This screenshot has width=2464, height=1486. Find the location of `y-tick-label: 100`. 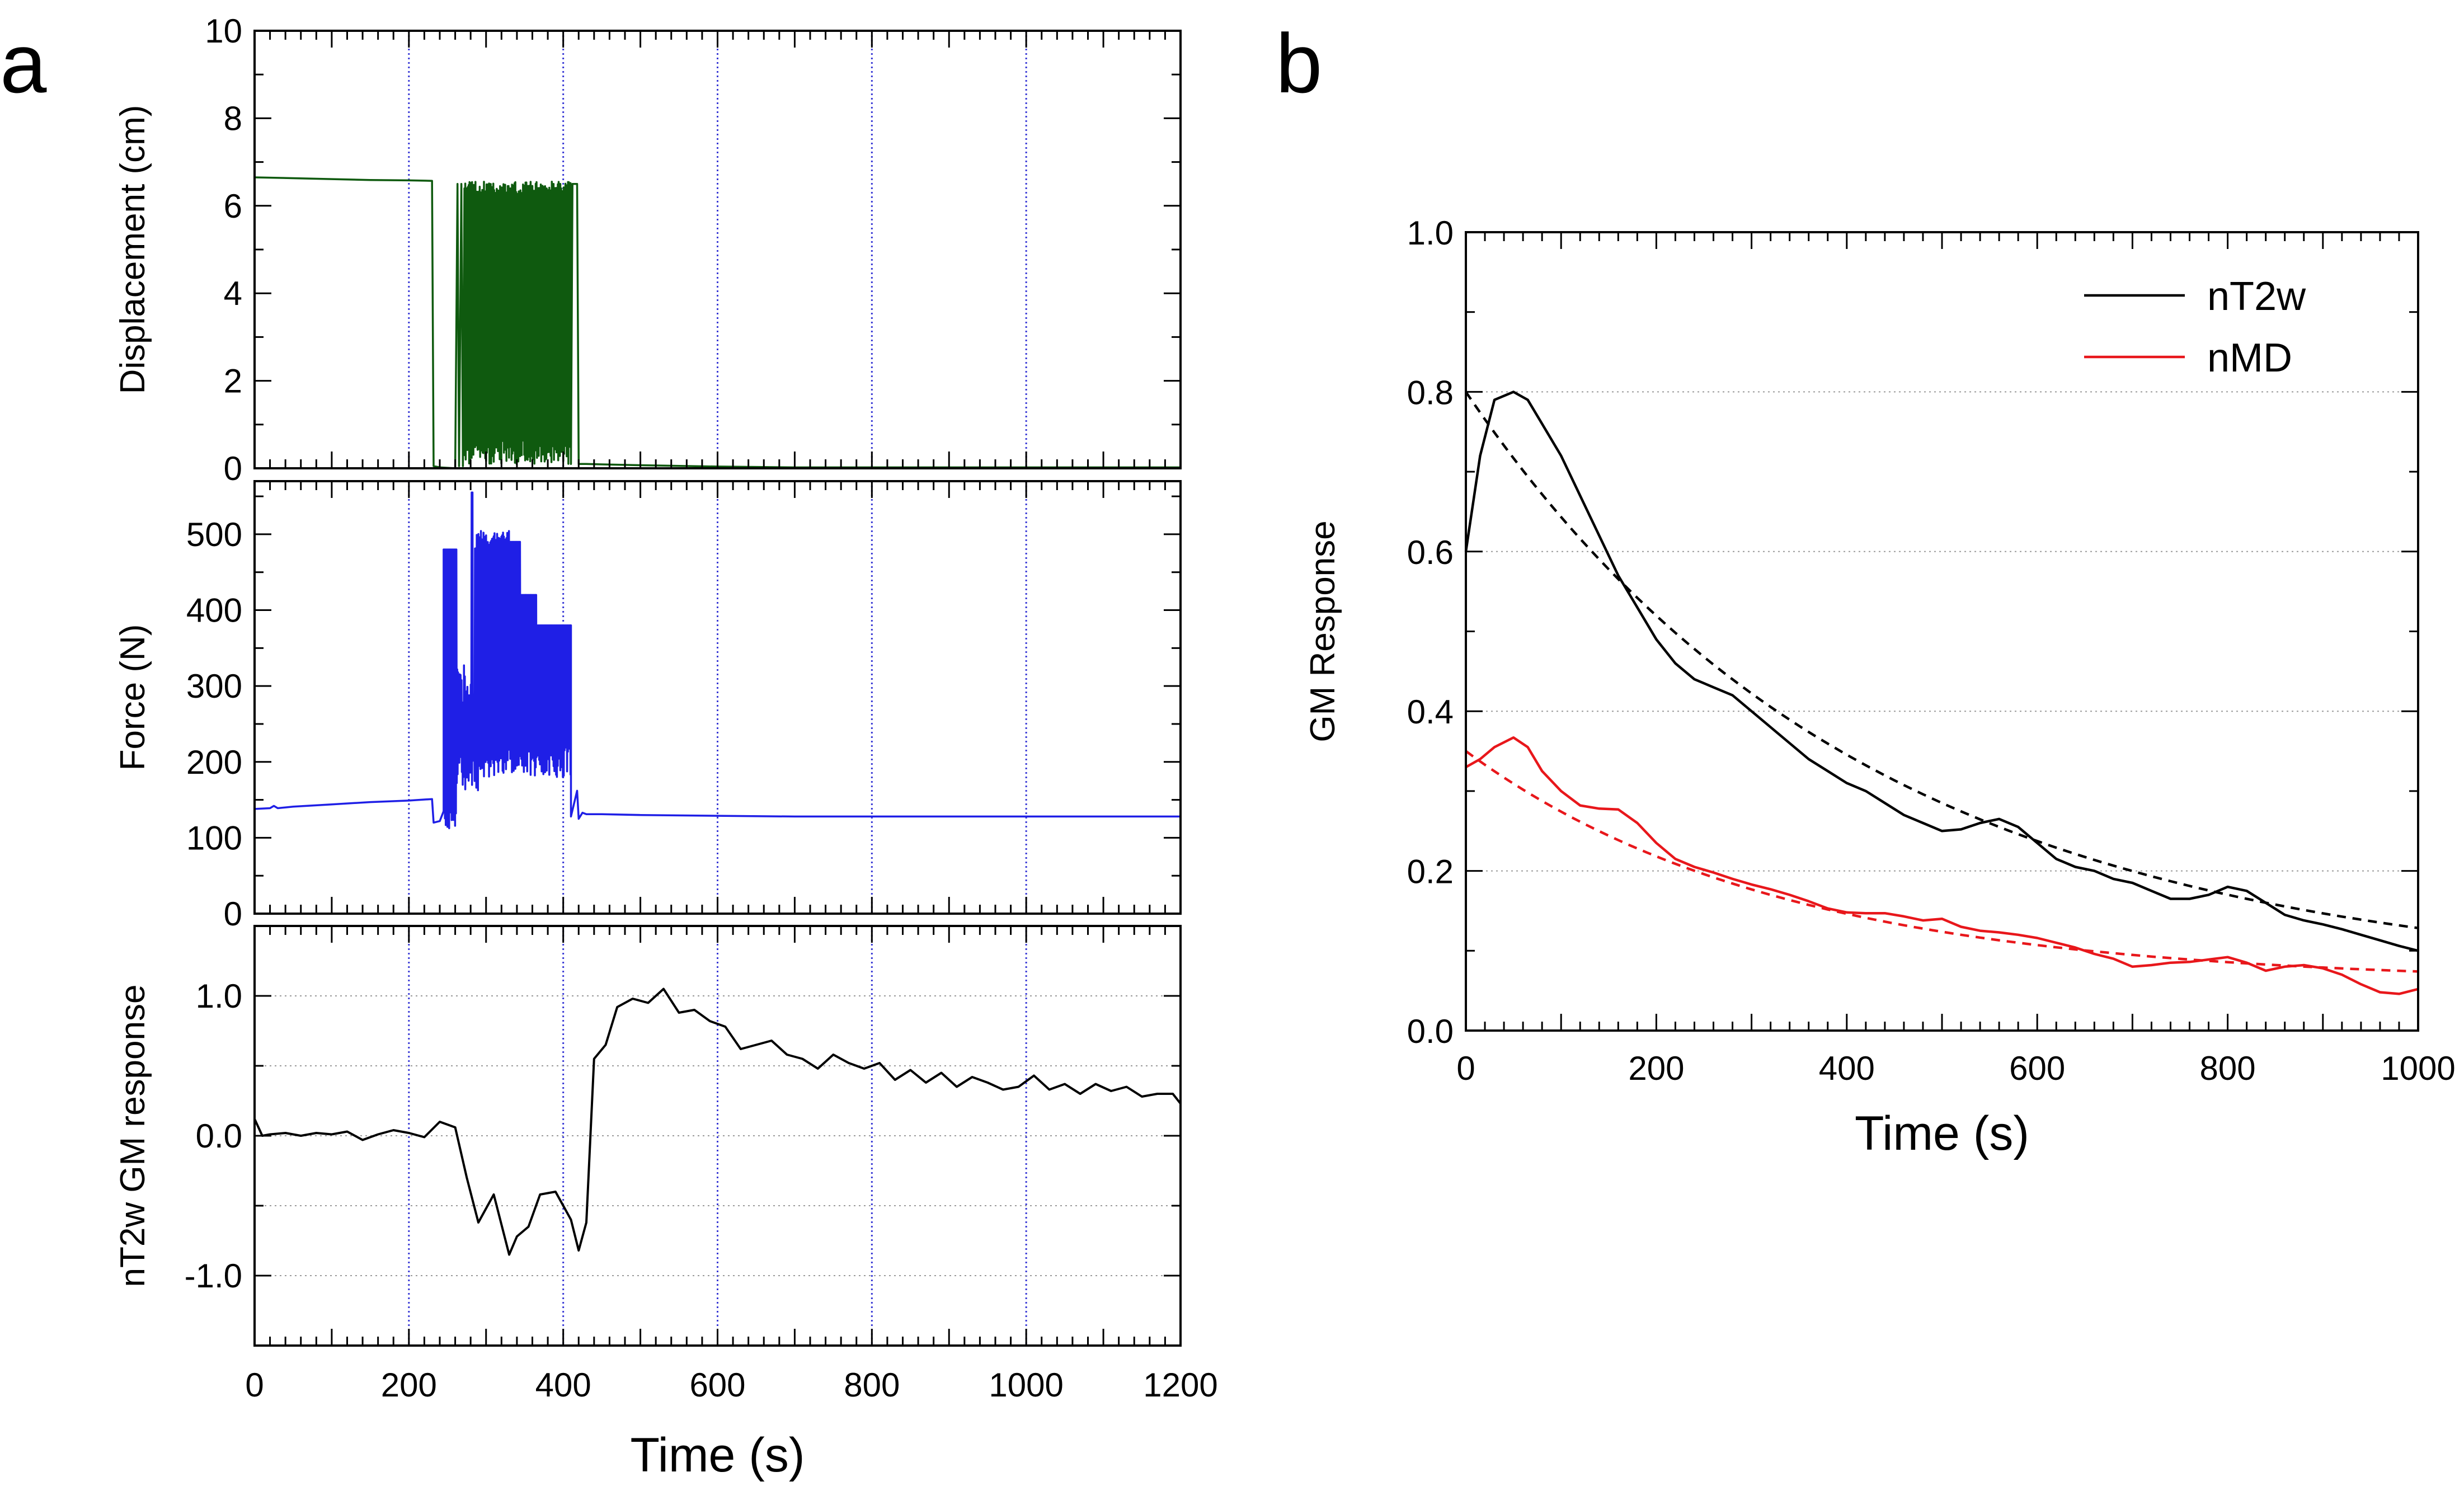

y-tick-label: 100 is located at coordinates (214, 838).